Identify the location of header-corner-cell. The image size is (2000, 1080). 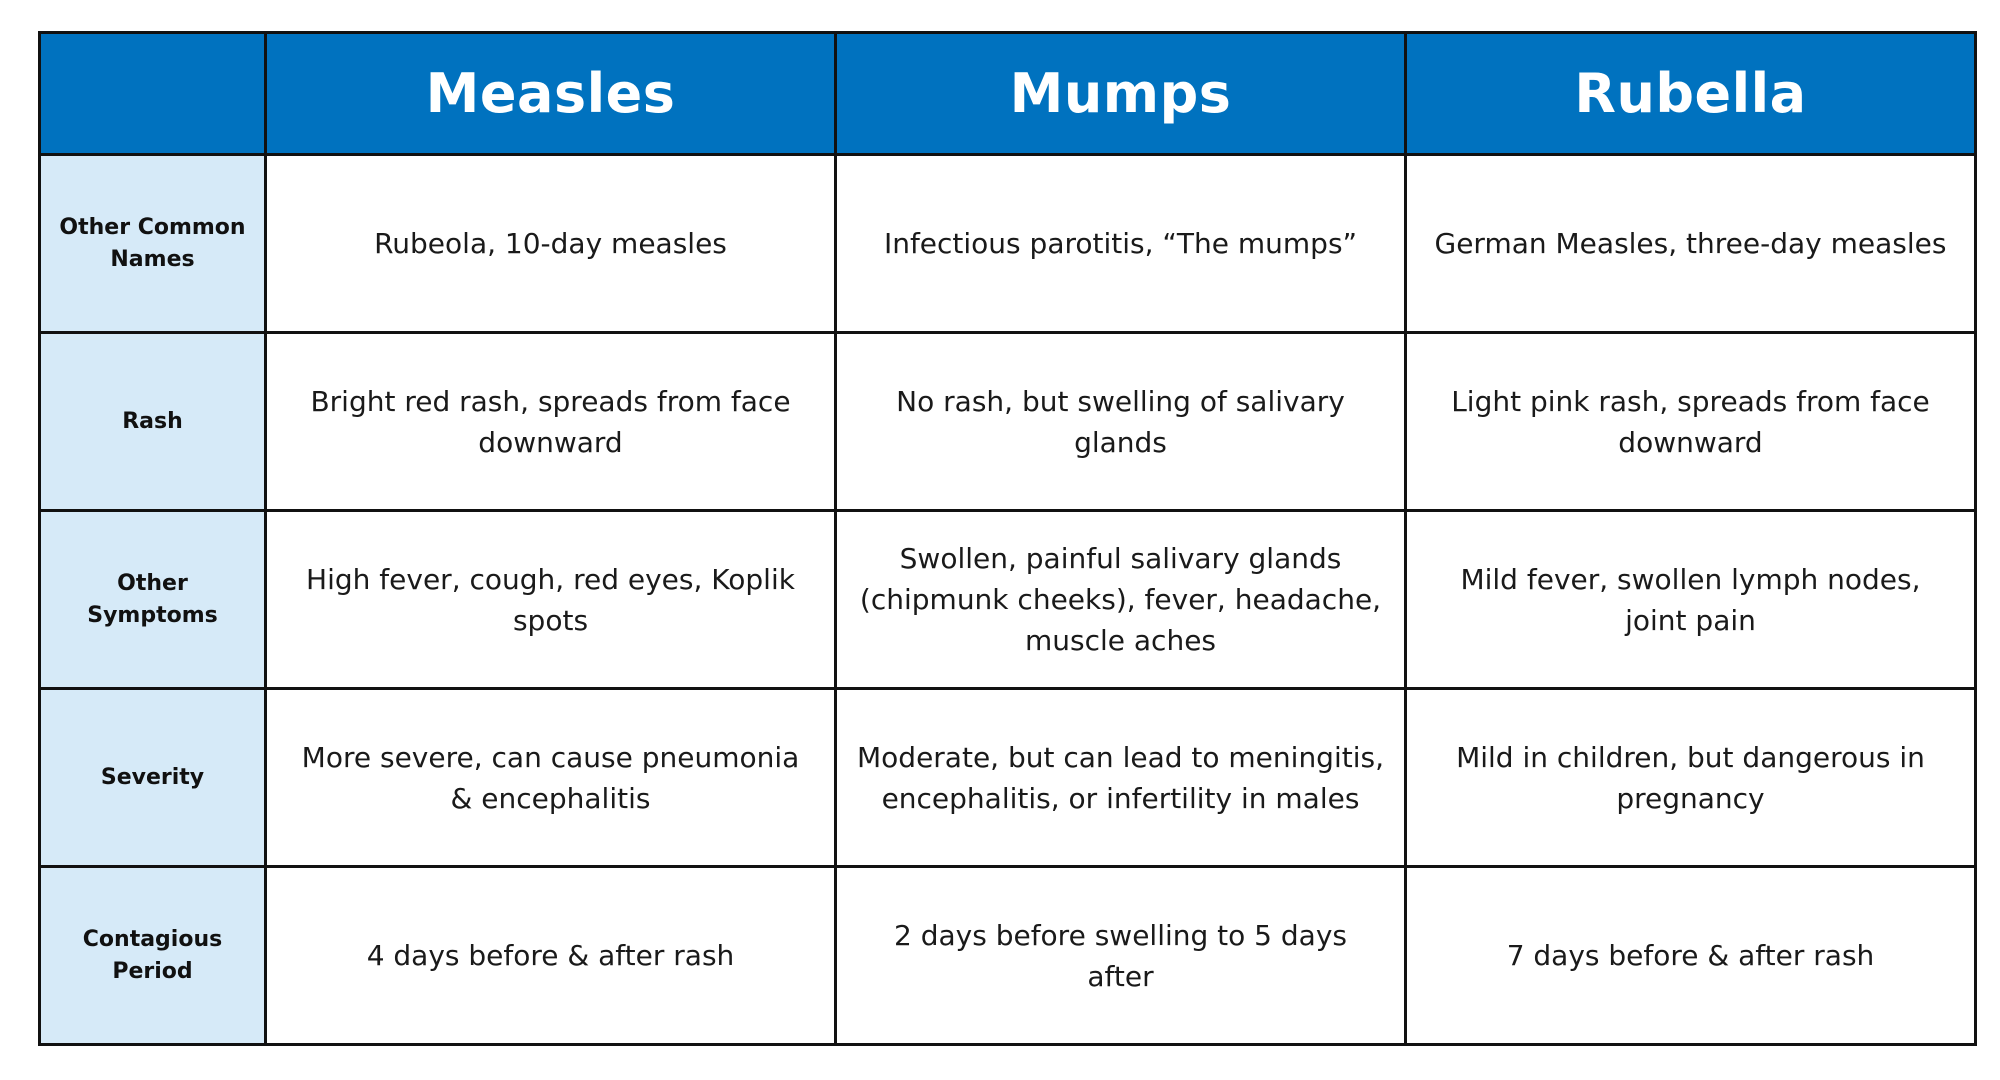
(152, 93).